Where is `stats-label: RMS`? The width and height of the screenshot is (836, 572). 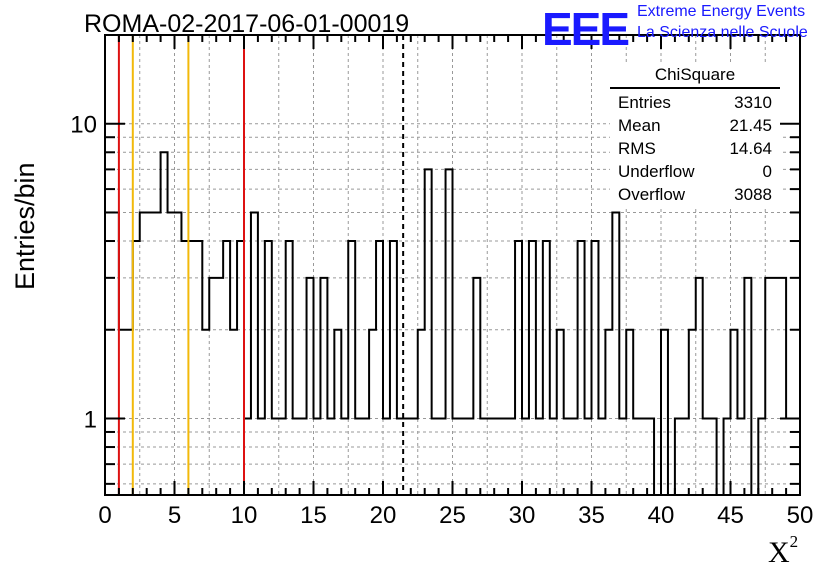 stats-label: RMS is located at coordinates (637, 148).